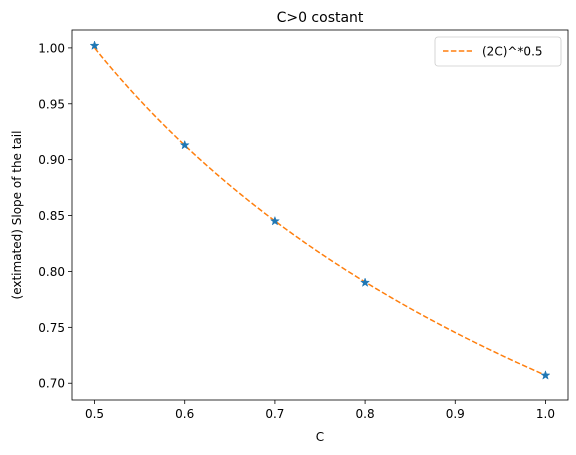  I want to click on y-axis-label: (extimated) Slope of the tail, so click(17, 215).